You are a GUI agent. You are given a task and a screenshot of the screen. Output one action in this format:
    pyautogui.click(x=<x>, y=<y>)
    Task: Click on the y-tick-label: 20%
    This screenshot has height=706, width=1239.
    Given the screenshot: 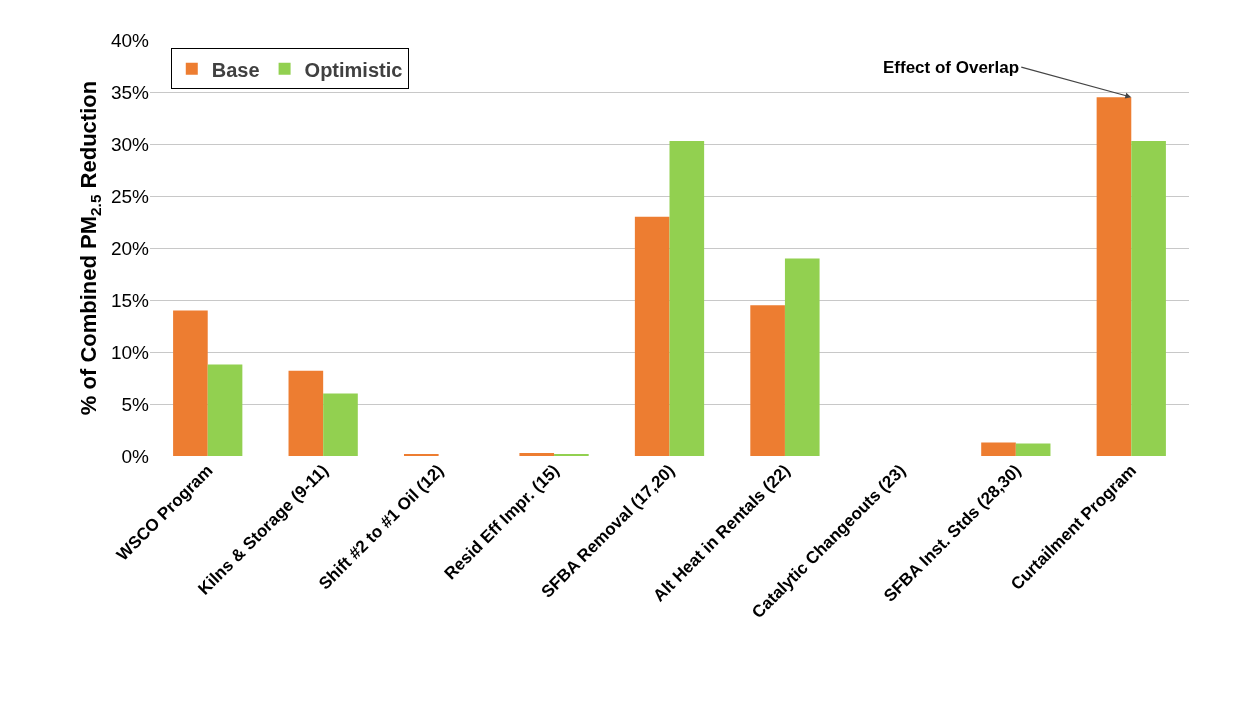 What is the action you would take?
    pyautogui.click(x=130, y=248)
    